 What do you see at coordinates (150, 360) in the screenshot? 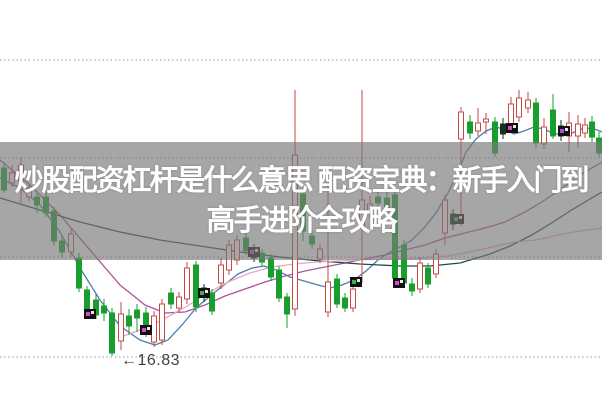
I see `price-annotation: ←16.83` at bounding box center [150, 360].